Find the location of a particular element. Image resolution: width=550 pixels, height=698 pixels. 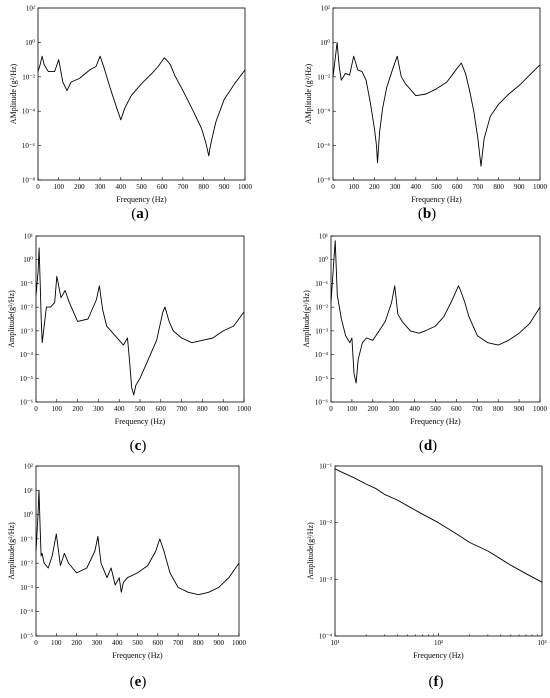

y-axis-label: AMplitude (g²/Hz) is located at coordinates (308, 93).